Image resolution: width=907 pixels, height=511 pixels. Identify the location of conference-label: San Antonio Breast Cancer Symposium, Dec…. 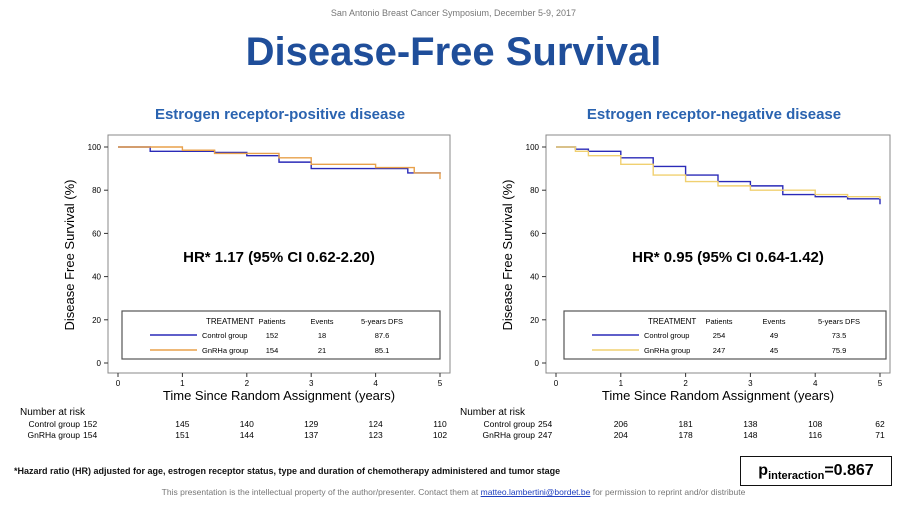
(453, 13).